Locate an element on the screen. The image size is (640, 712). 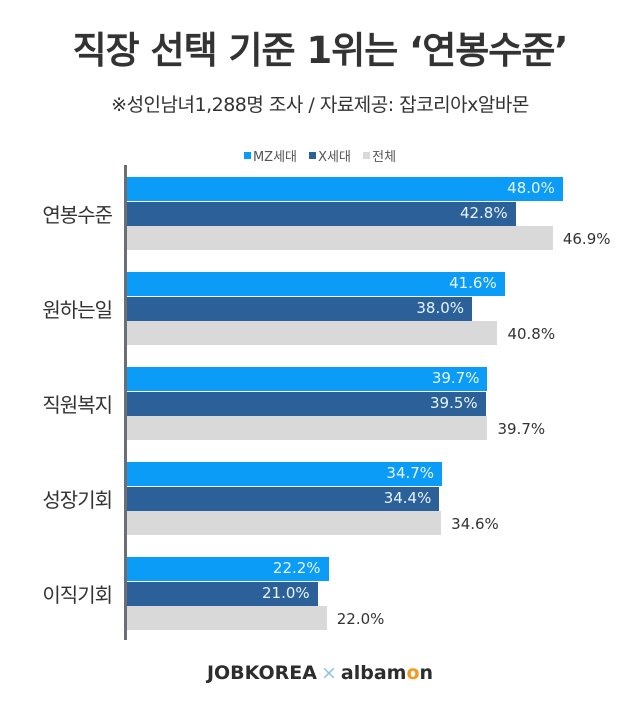
bar-x: 34.4% is located at coordinates (283, 498).